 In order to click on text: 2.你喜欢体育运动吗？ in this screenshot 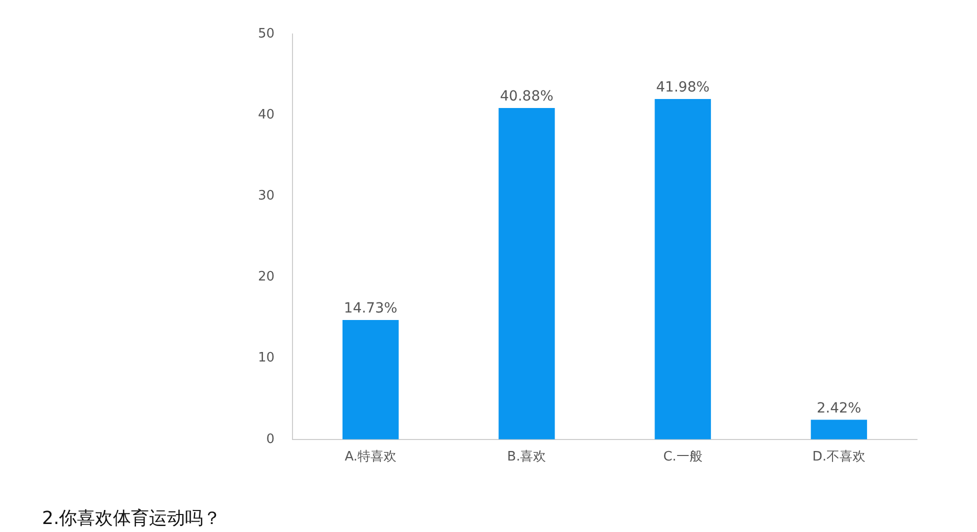, I will do `click(132, 518)`.